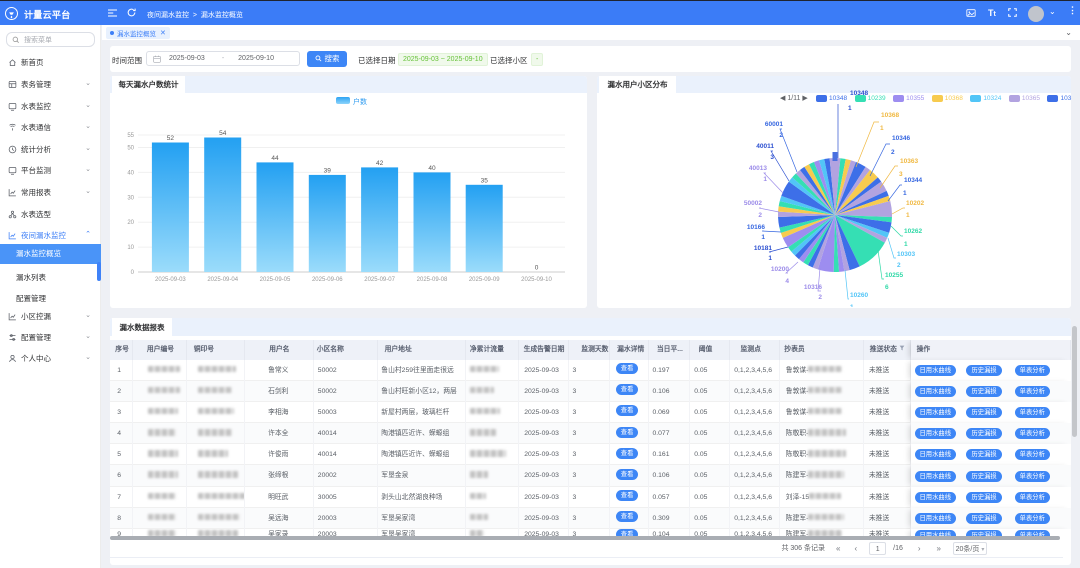 The height and width of the screenshot is (568, 1080). Describe the element at coordinates (275, 158) in the screenshot. I see `svg-text: 44` at that location.